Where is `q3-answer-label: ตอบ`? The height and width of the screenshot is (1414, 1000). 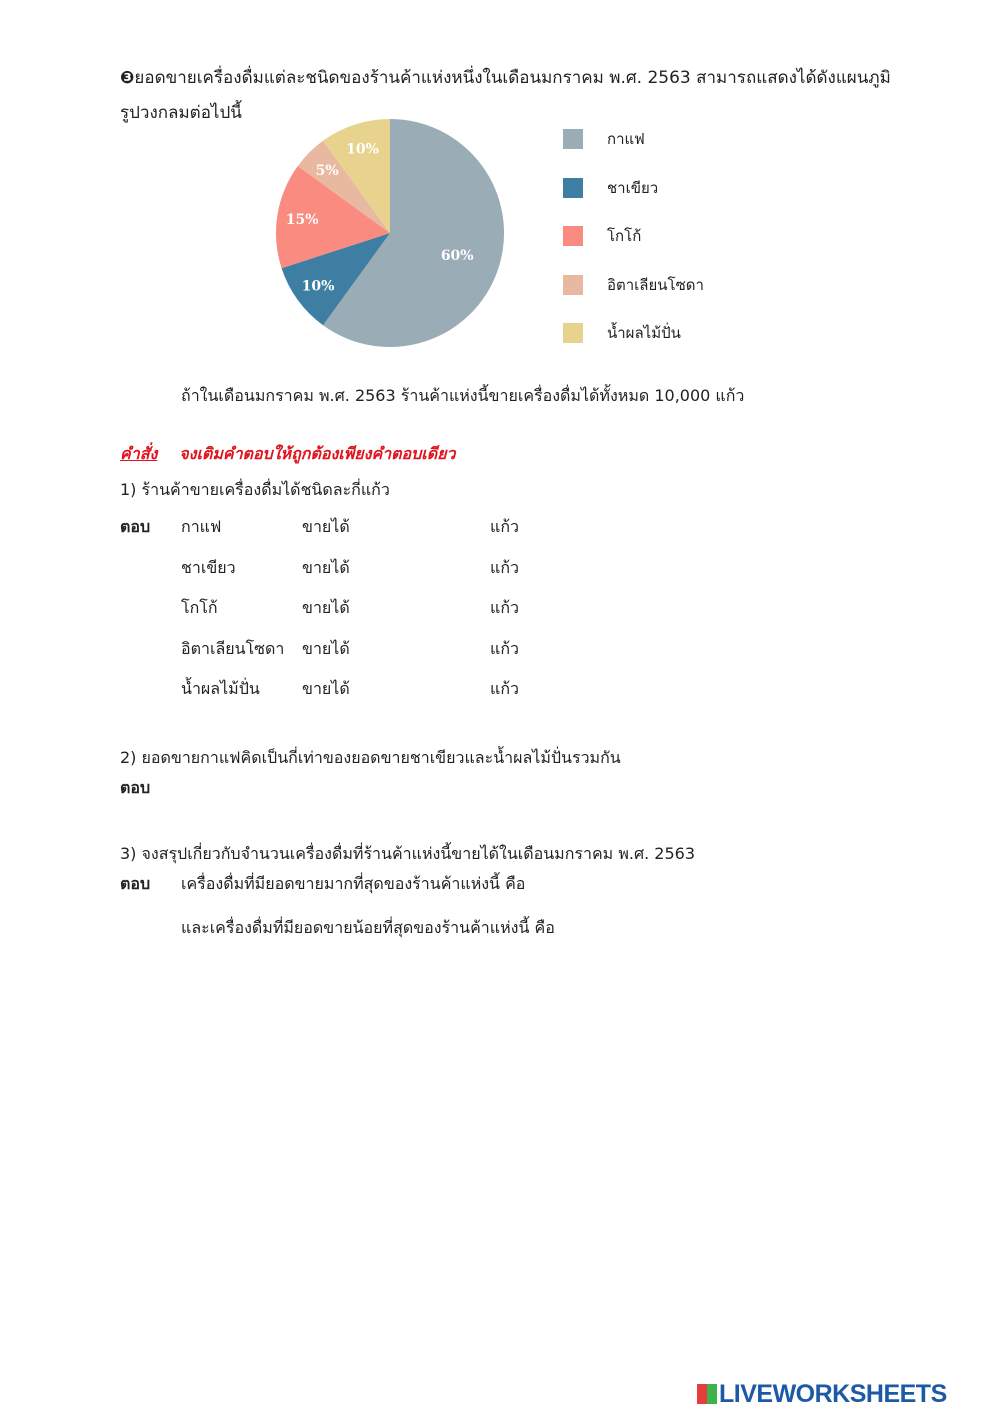 q3-answer-label: ตอบ is located at coordinates (135, 883).